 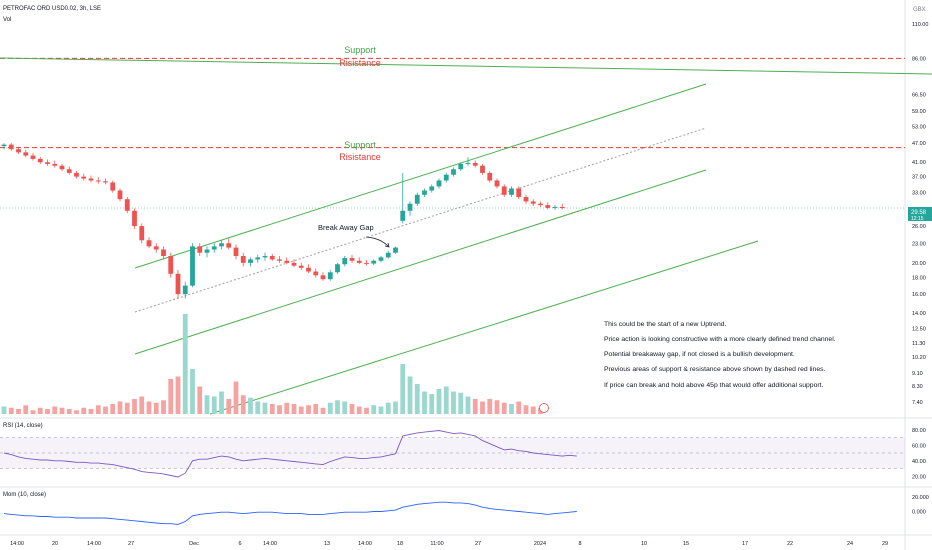 I want to click on price-tick-label: 10.20, so click(x=919, y=358).